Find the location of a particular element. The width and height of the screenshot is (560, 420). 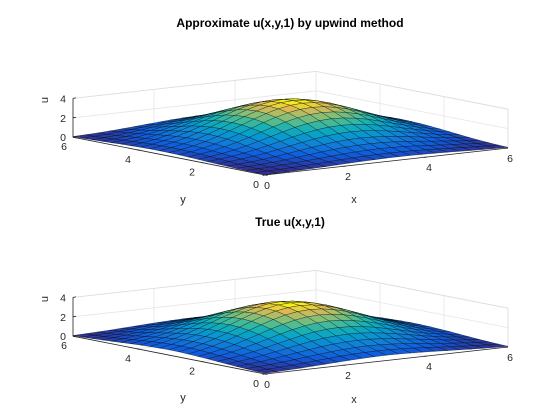

surface-patch is located at coordinates (266, 371).